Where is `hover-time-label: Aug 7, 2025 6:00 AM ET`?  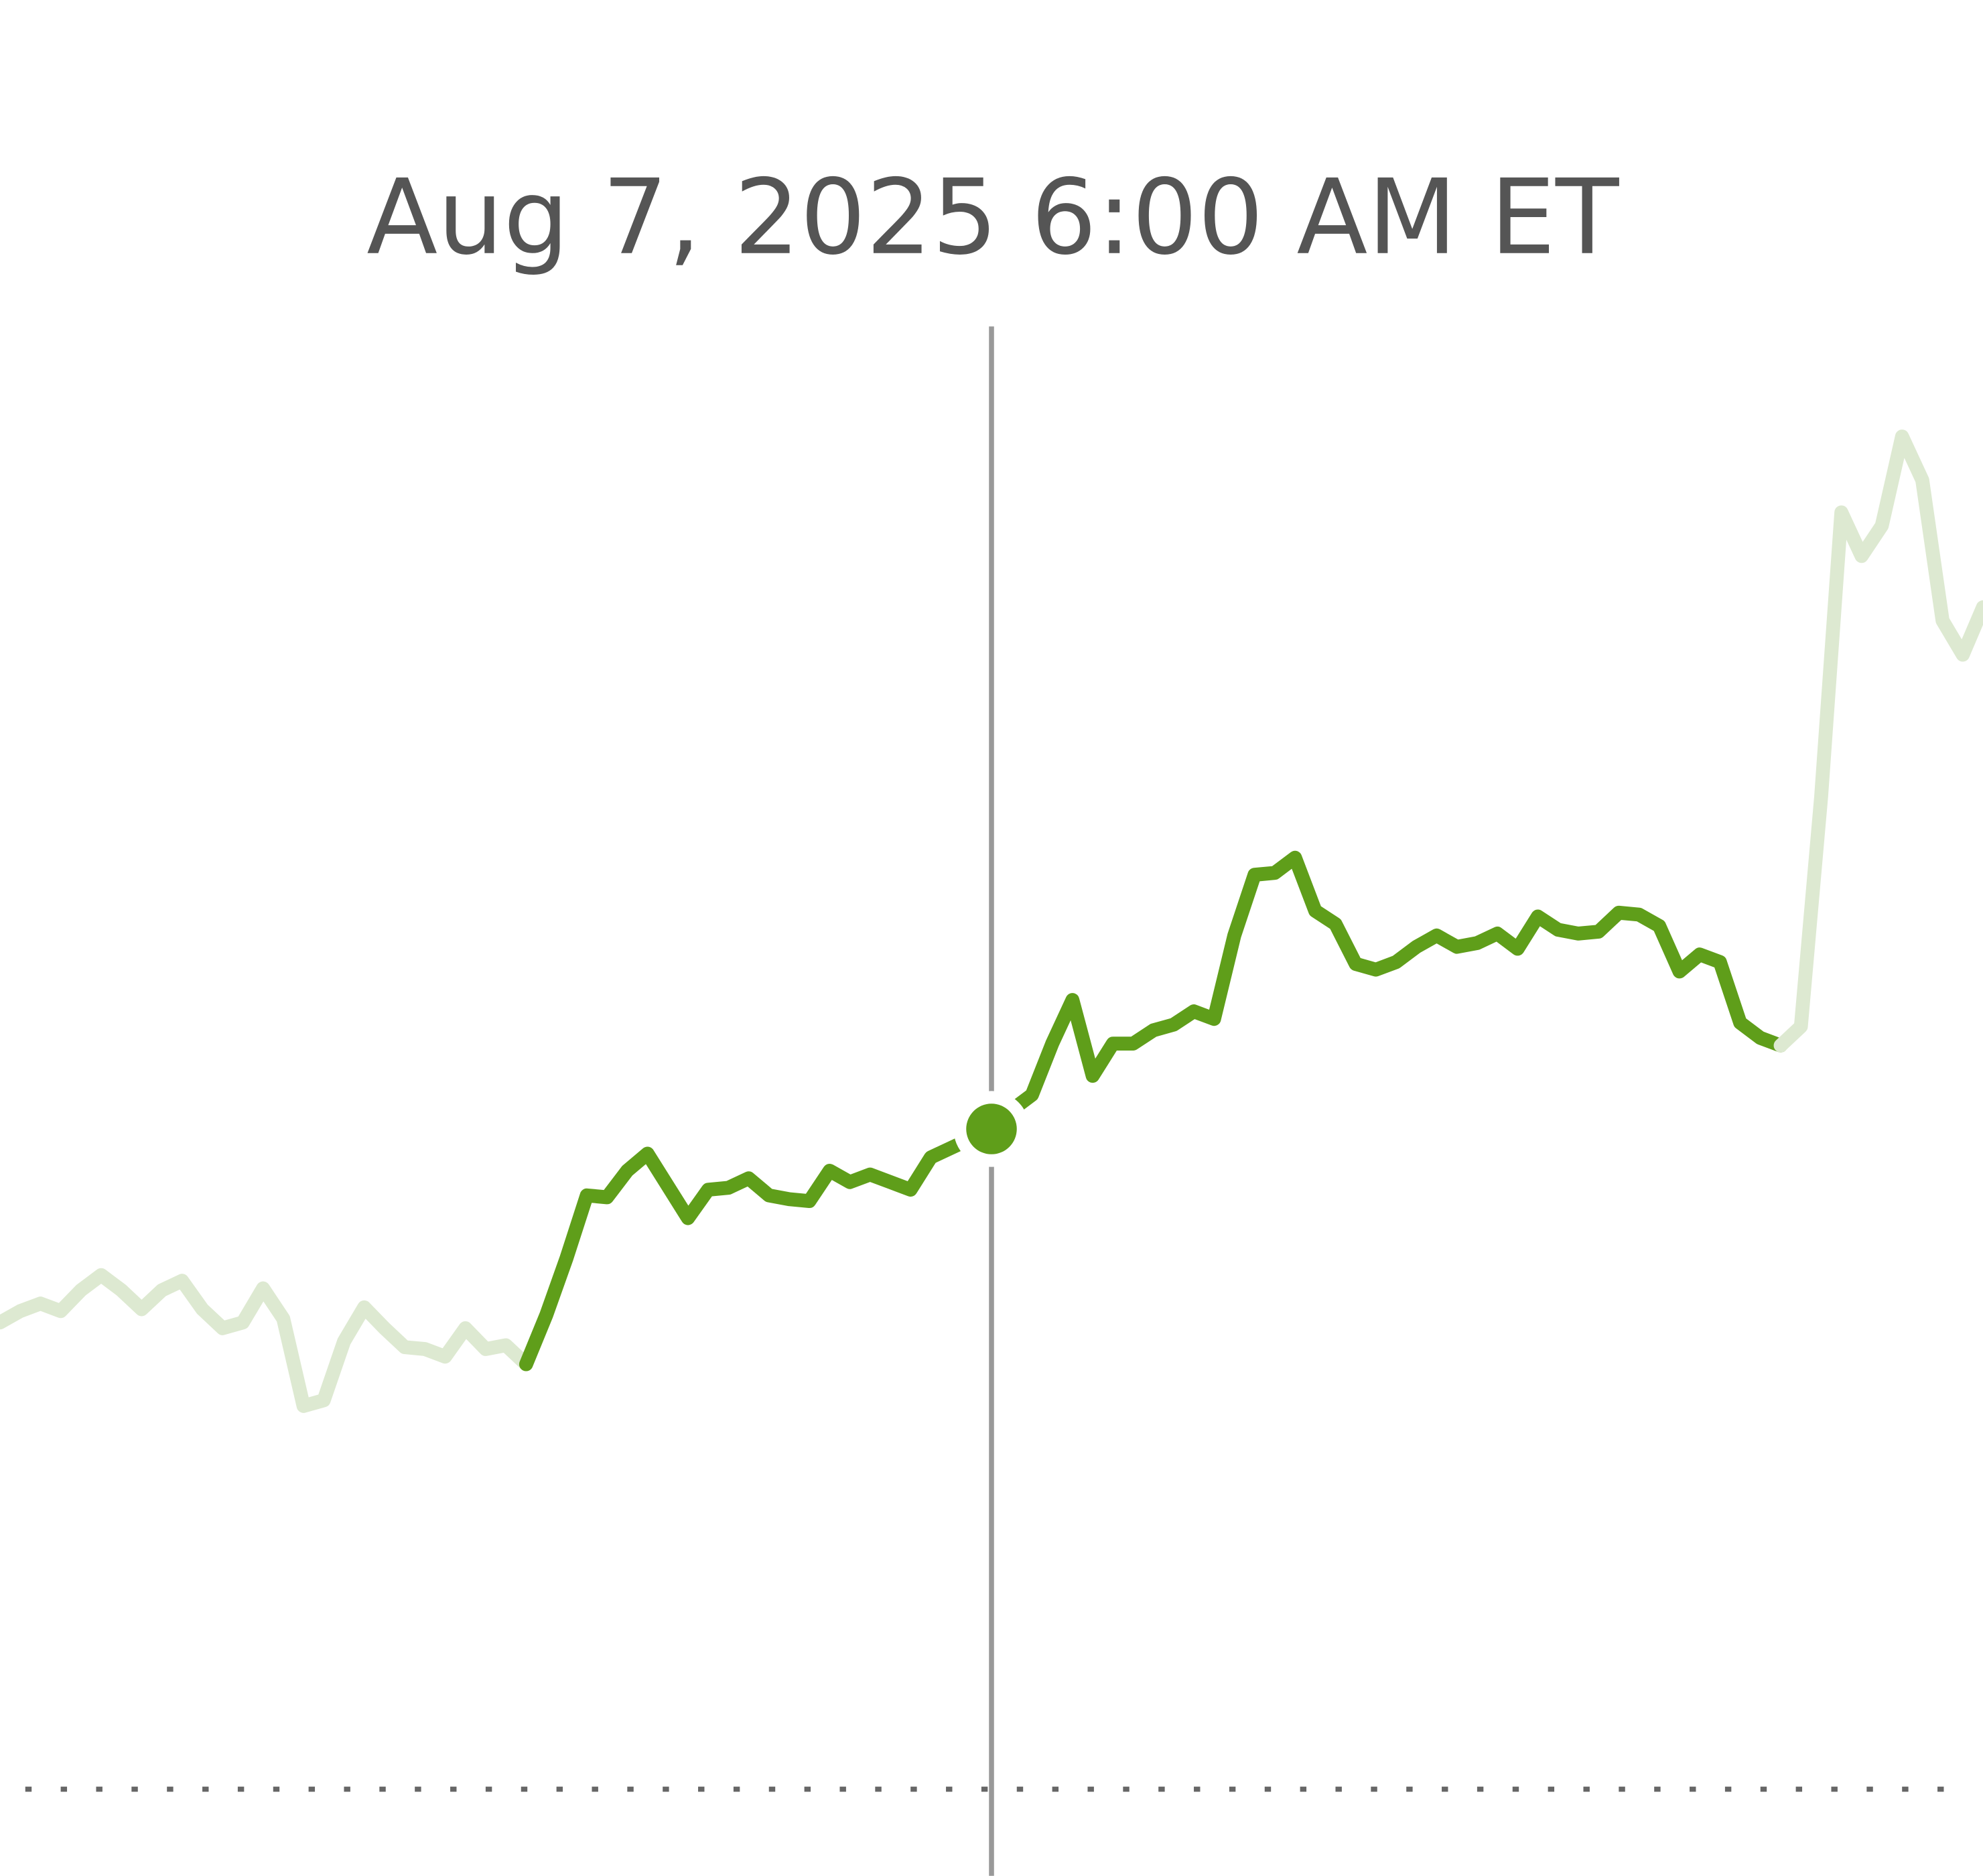 hover-time-label: Aug 7, 2025 6:00 AM ET is located at coordinates (992, 218).